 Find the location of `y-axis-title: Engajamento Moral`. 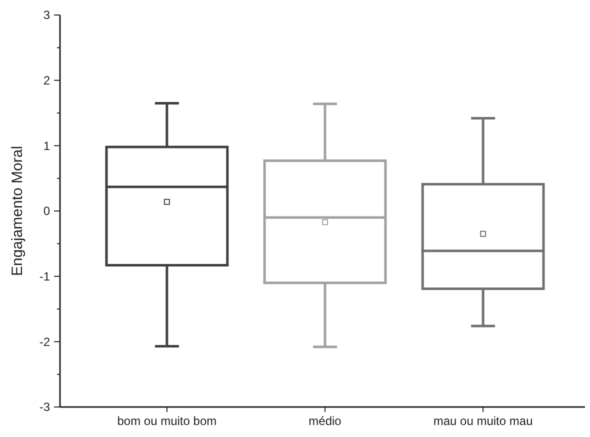

y-axis-title: Engajamento Moral is located at coordinates (17, 211).